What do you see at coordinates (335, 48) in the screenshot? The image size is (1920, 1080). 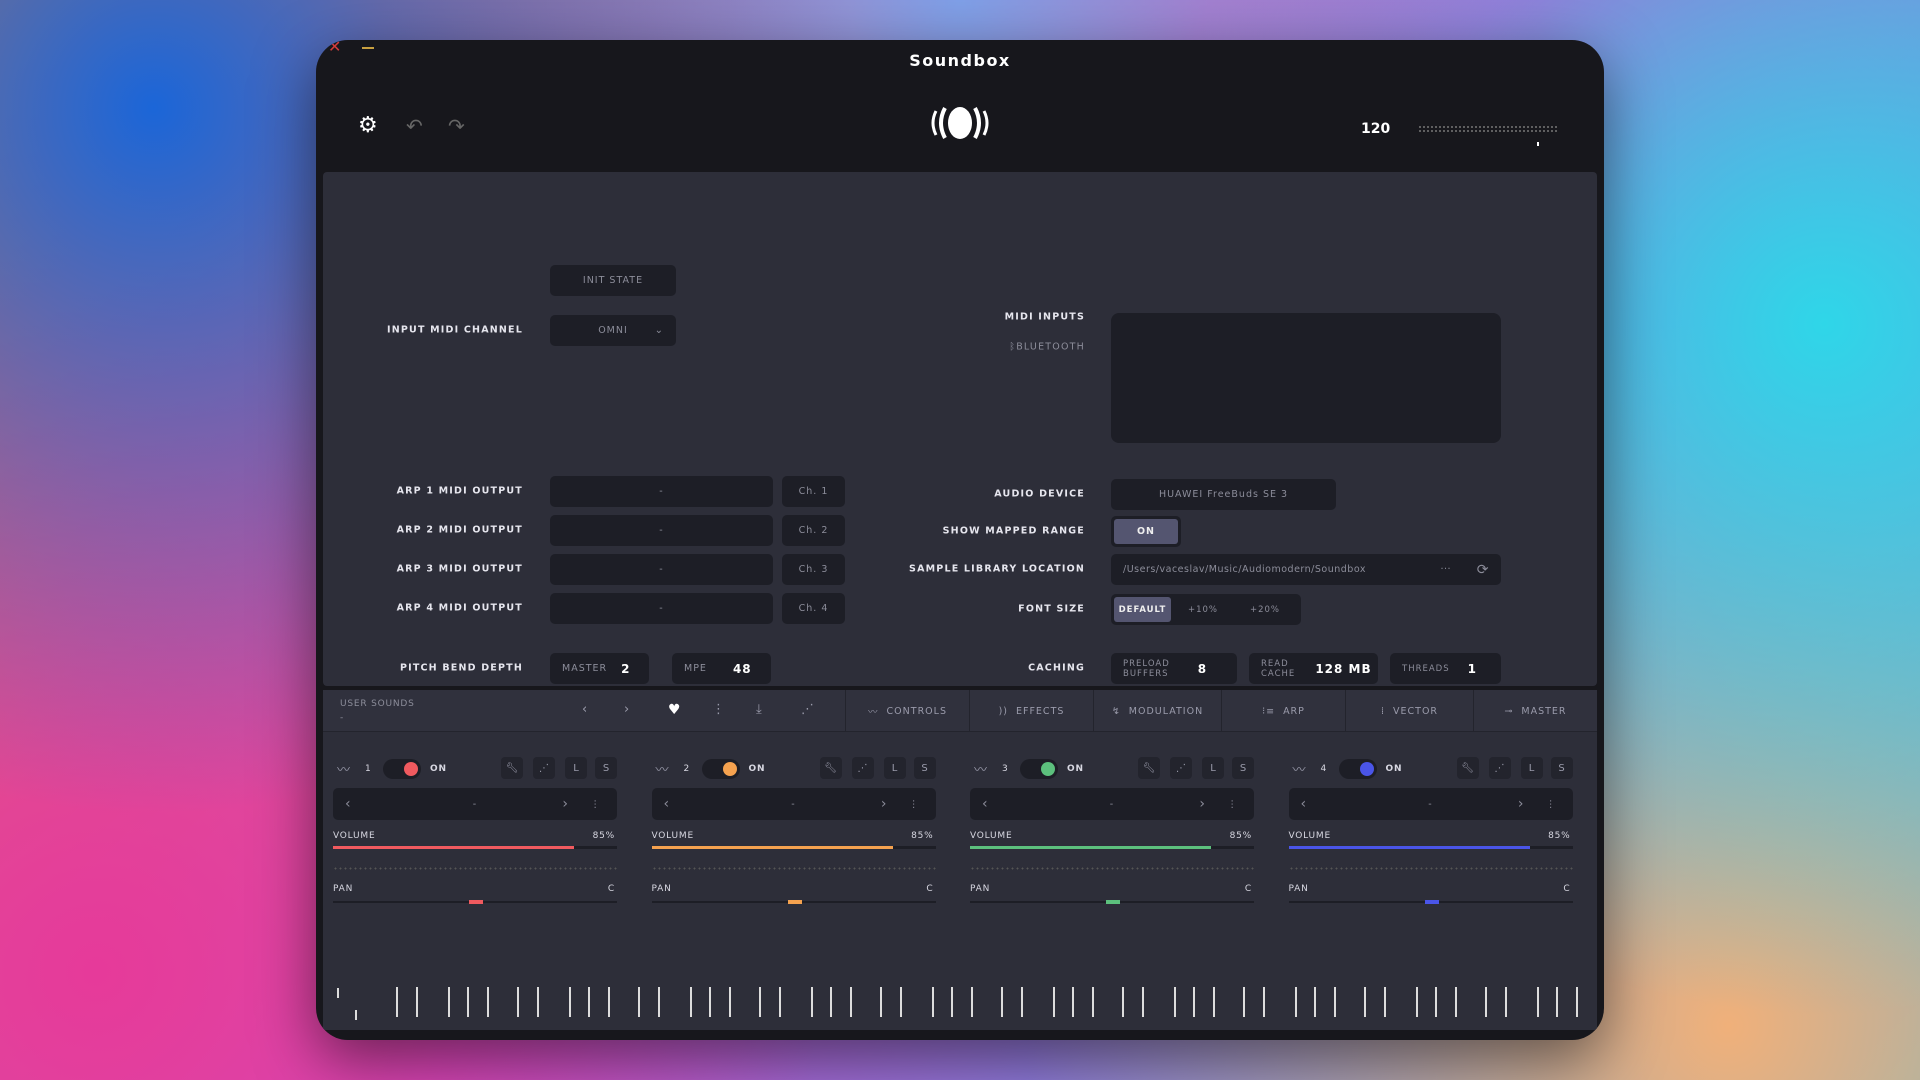 I see `close-icon: ✕` at bounding box center [335, 48].